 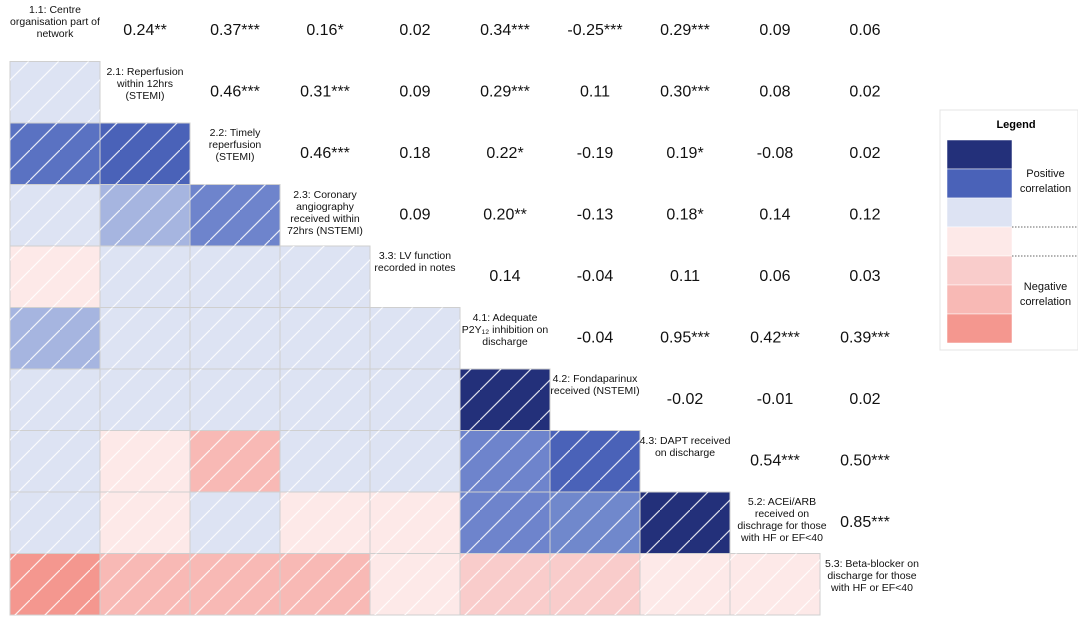 I want to click on correlation-value: -0.13, so click(x=595, y=214).